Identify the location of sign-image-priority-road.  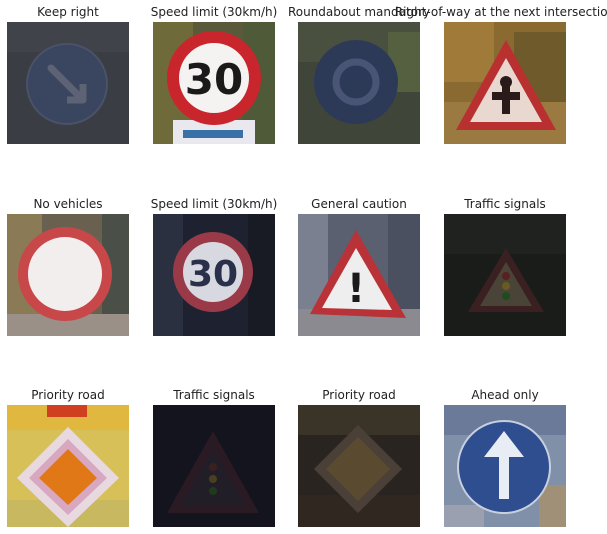
(68, 466).